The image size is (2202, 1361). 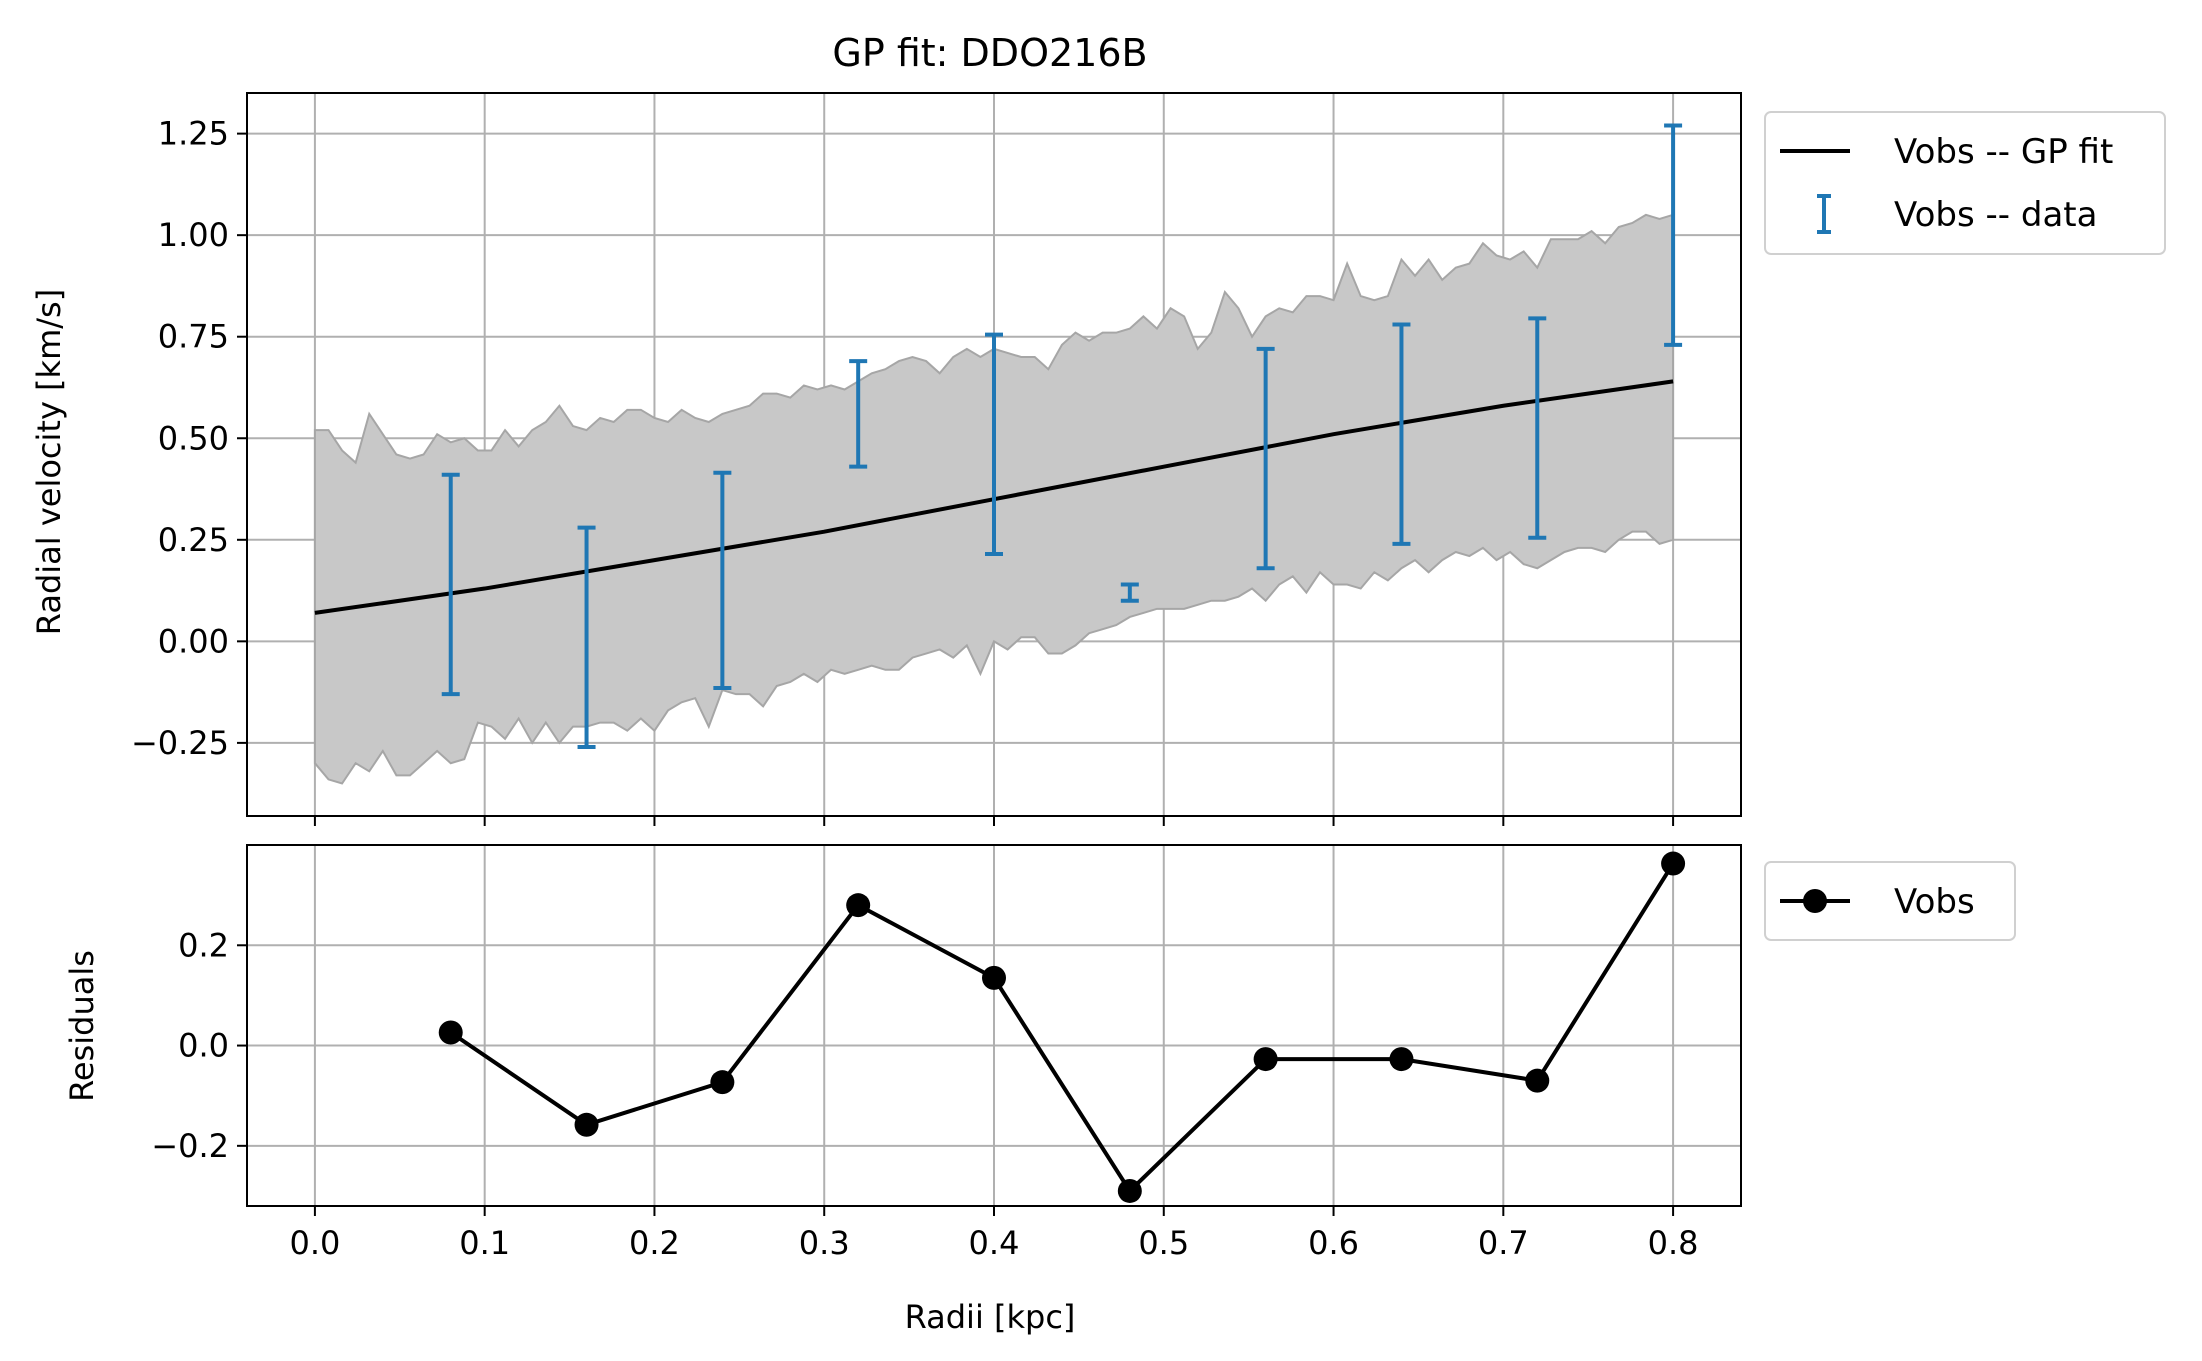 I want to click on top-y-tick-label: 0.00, so click(x=193, y=641).